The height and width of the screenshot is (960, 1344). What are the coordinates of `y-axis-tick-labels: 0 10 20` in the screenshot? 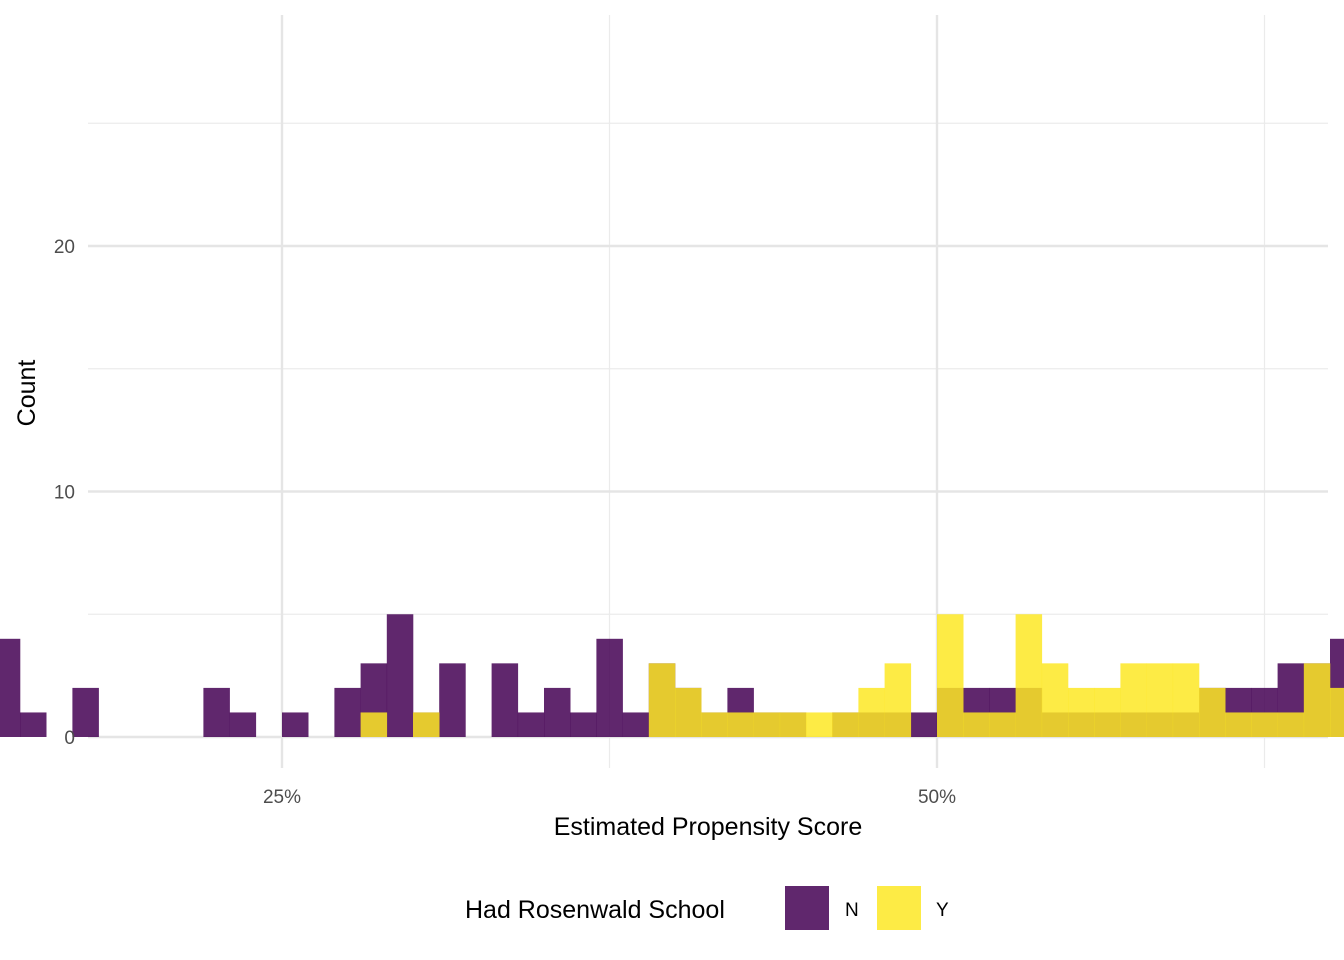 It's located at (64, 493).